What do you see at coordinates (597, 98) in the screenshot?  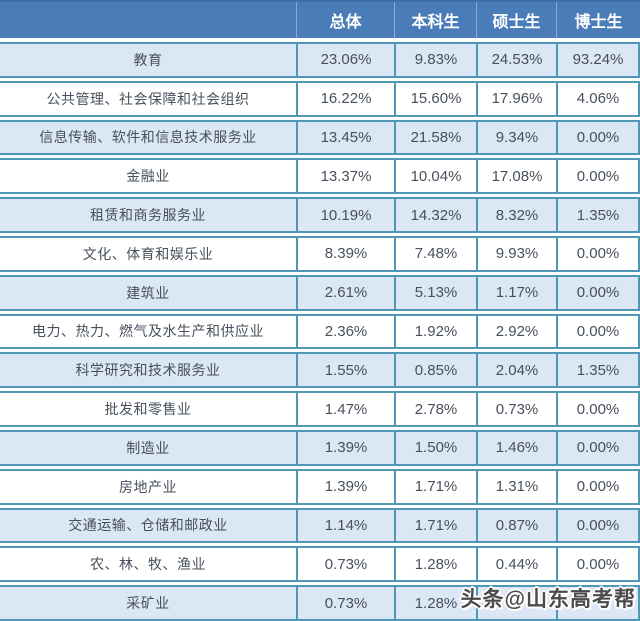 I see `value-cell: 4.06%` at bounding box center [597, 98].